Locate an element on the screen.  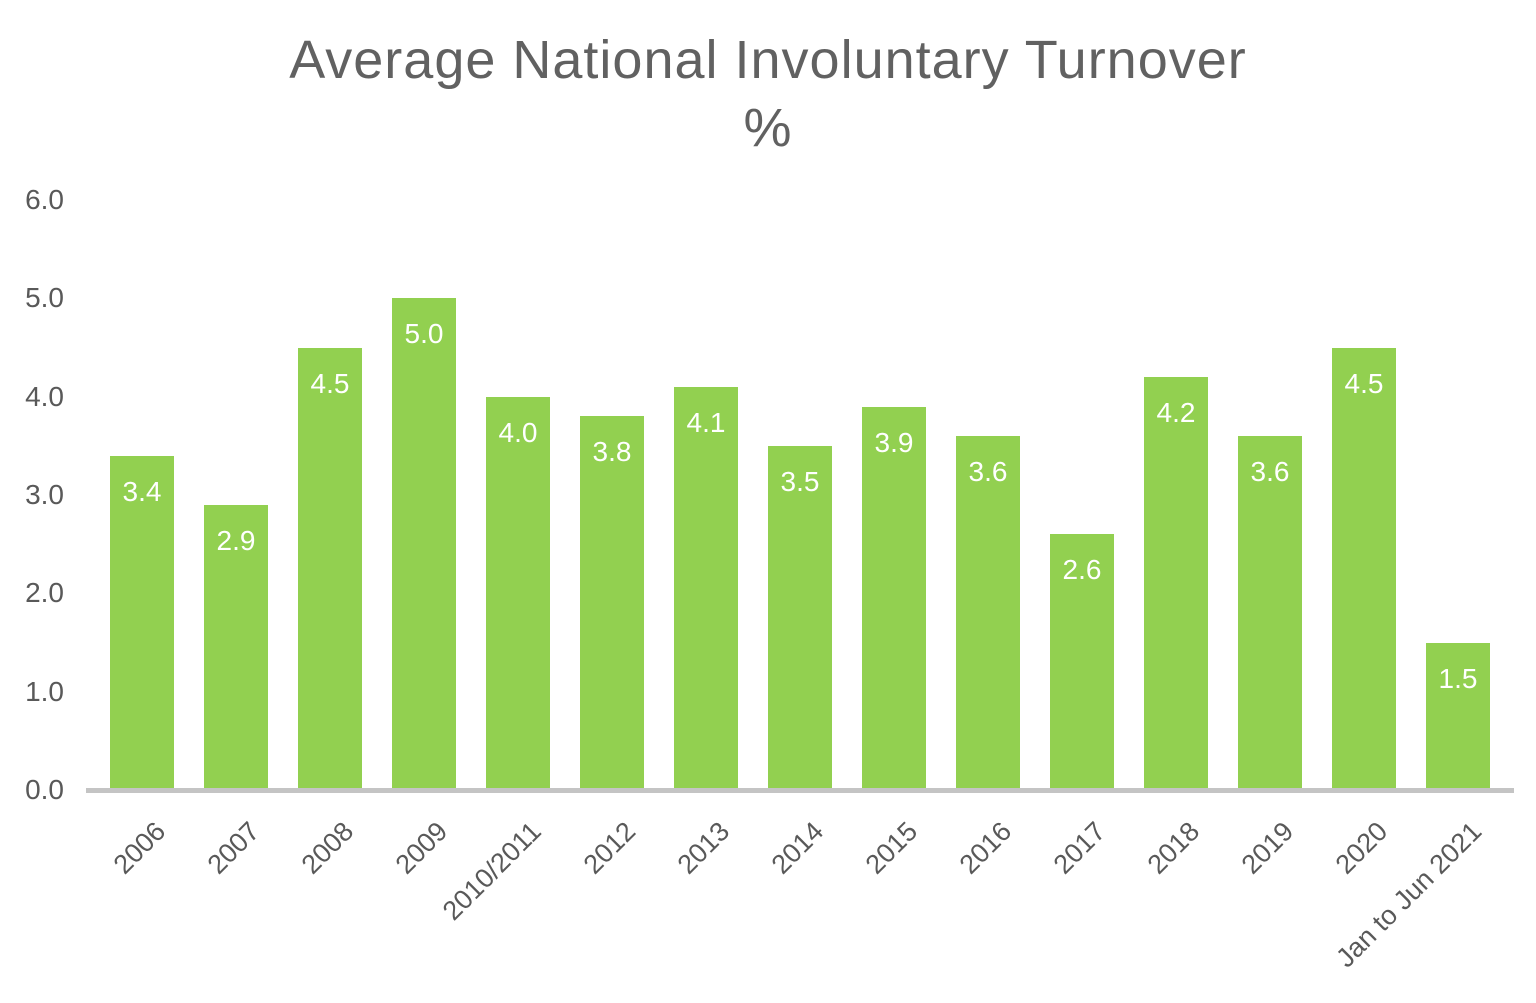
bar-2020: 4.5 is located at coordinates (1364, 568).